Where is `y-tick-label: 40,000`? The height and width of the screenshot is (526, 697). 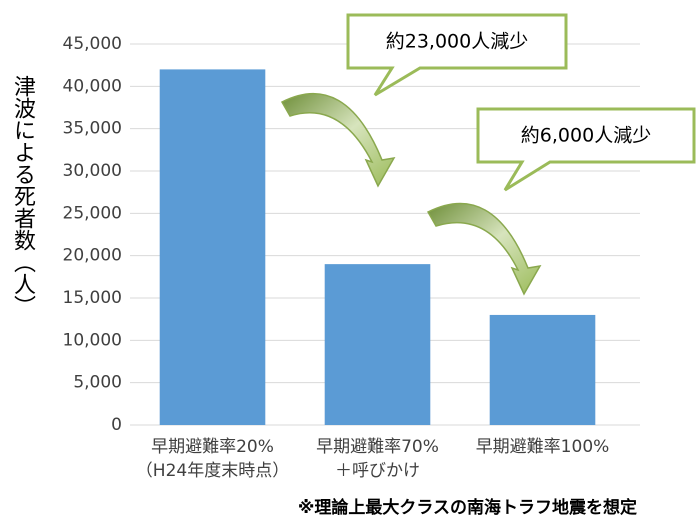 y-tick-label: 40,000 is located at coordinates (92, 86).